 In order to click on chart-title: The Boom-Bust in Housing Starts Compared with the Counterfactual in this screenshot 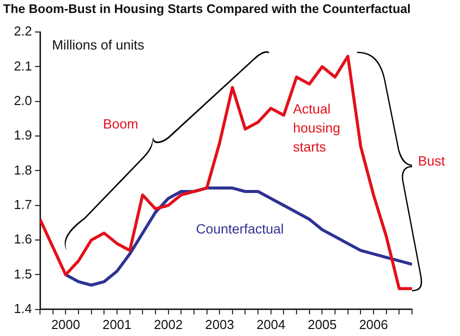, I will do `click(207, 9)`.